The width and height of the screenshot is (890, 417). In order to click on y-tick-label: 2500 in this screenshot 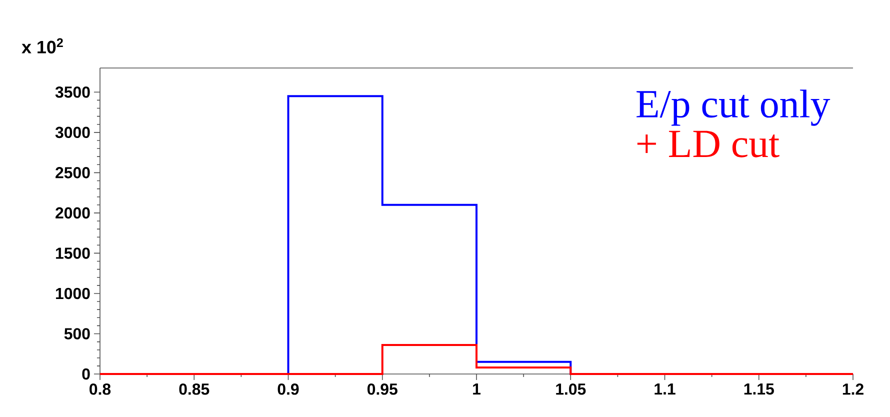, I will do `click(73, 172)`.